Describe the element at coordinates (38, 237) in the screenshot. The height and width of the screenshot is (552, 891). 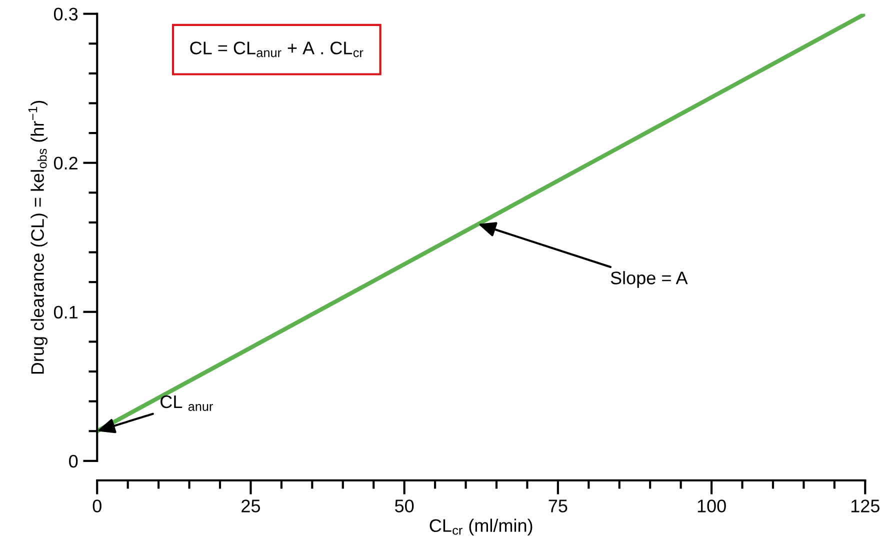
I see `y-axis-title: Drug clearance (CL) = kel$_{obs}$ (hr$^{−1}$)` at that location.